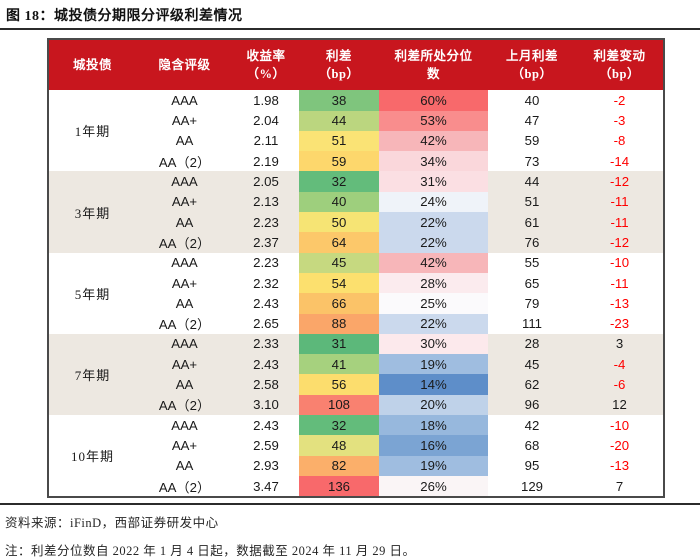  Describe the element at coordinates (356, 465) in the screenshot. I see `table-row: AA 2.93 82 19% 95 -13` at that location.